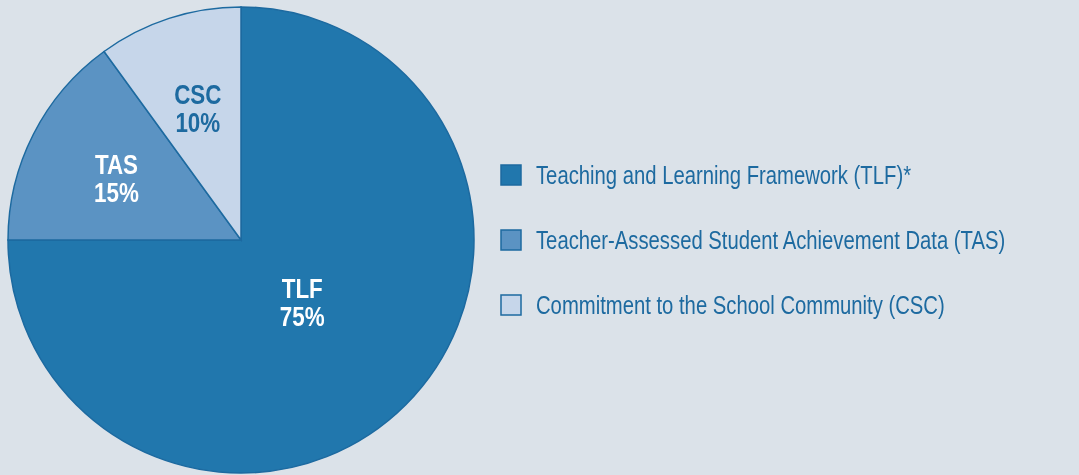  What do you see at coordinates (740, 305) in the screenshot?
I see `legend-label: Commitment to the School Community (CSC)` at bounding box center [740, 305].